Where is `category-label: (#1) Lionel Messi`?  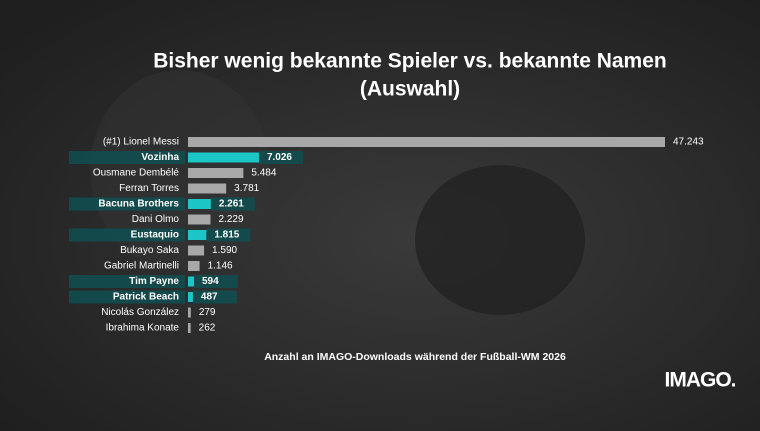
category-label: (#1) Lionel Messi is located at coordinates (141, 142).